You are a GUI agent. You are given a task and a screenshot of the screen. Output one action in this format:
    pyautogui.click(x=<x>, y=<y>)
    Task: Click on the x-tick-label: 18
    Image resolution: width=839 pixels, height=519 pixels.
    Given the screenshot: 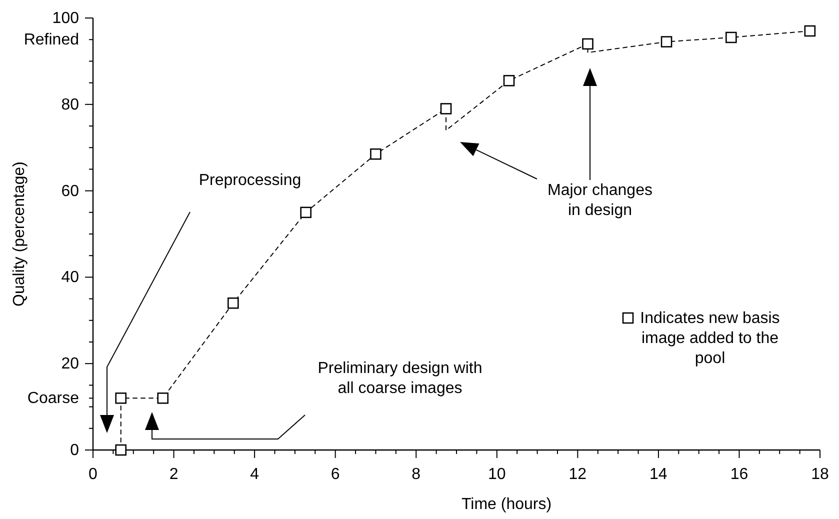 What is the action you would take?
    pyautogui.click(x=820, y=474)
    